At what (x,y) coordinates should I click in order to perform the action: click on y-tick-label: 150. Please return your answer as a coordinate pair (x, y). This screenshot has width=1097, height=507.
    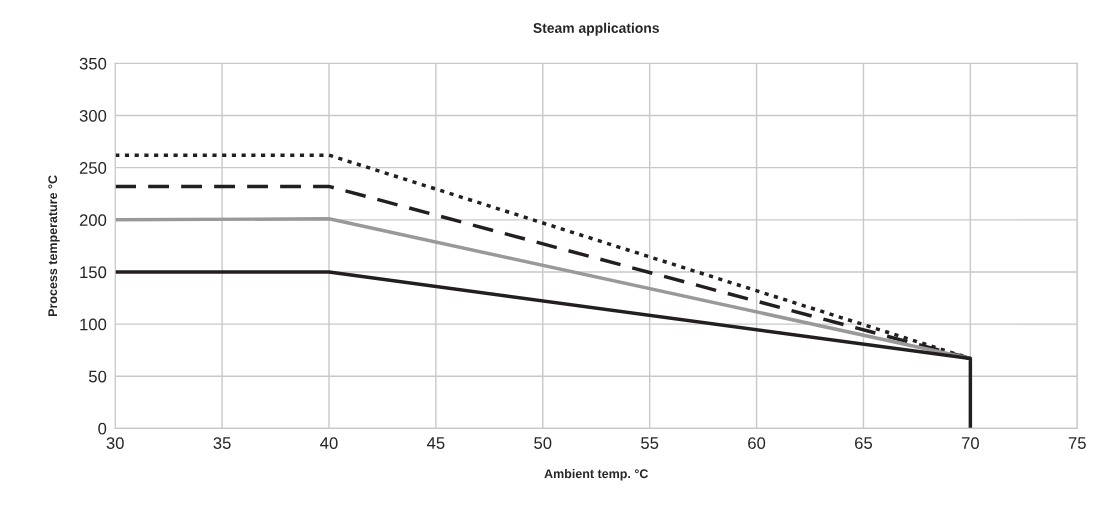
    Looking at the image, I should click on (93, 272).